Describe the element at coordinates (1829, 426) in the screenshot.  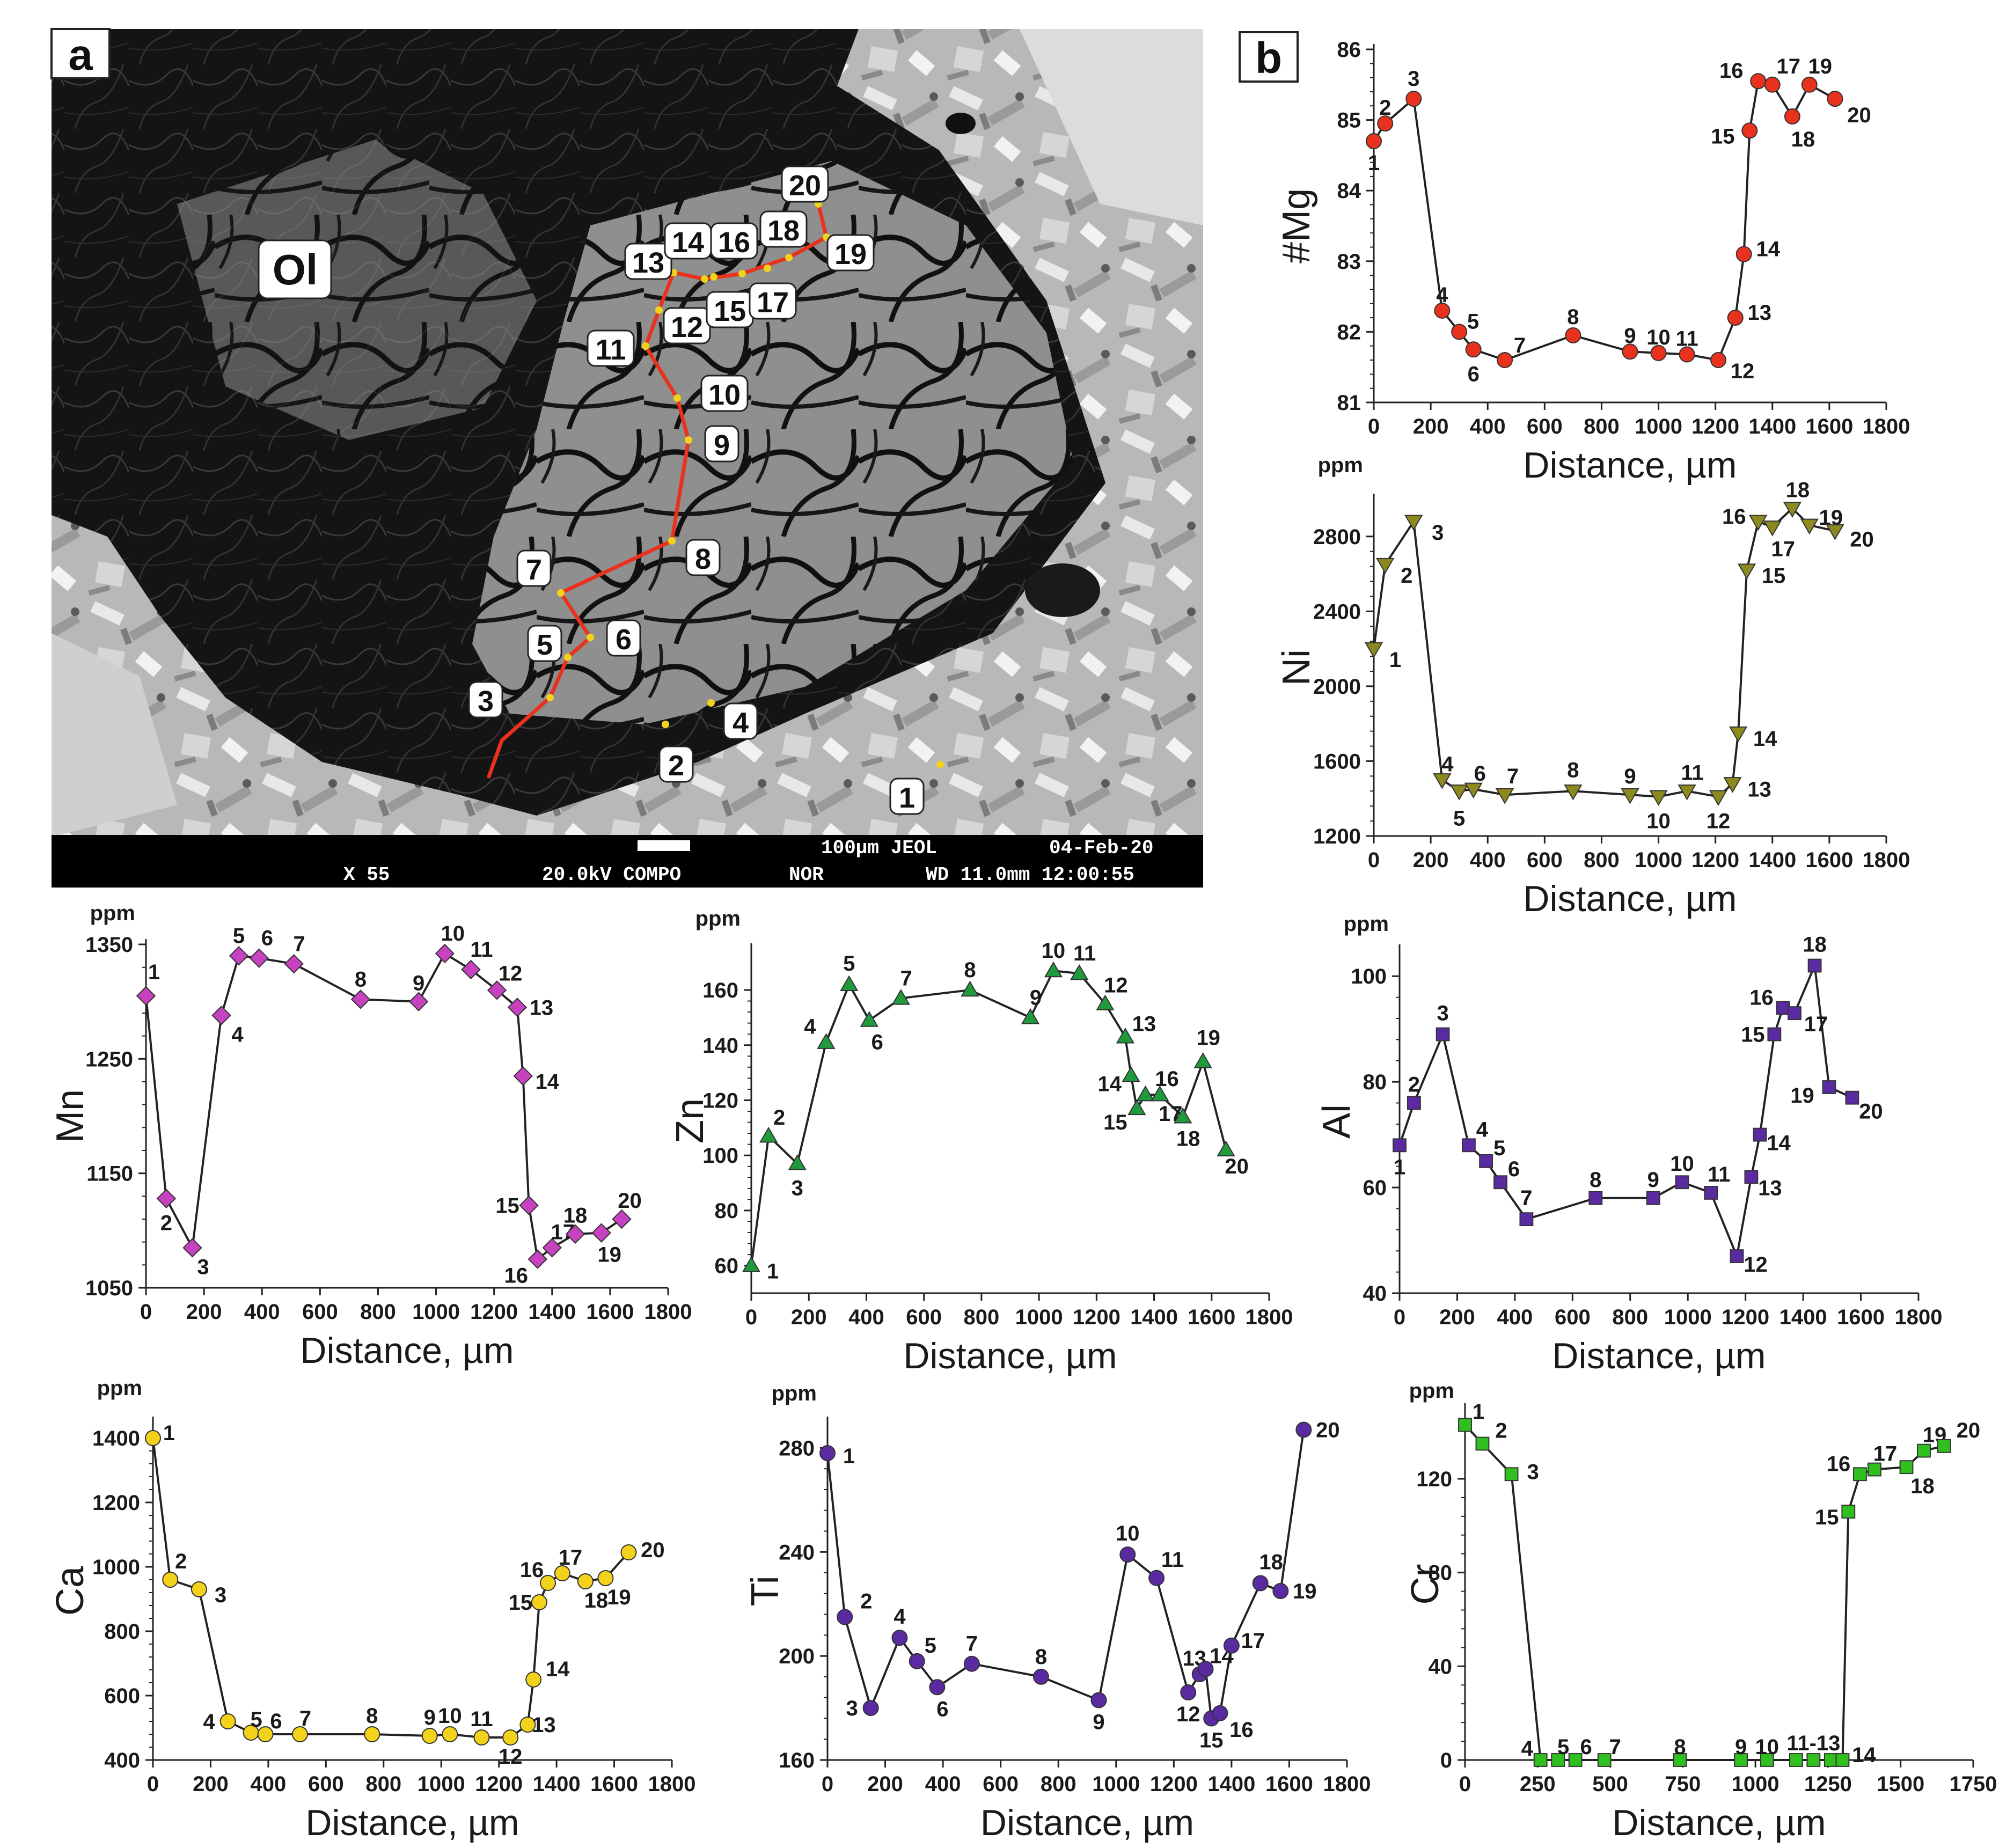
I see `x-tick-label: 1600` at that location.